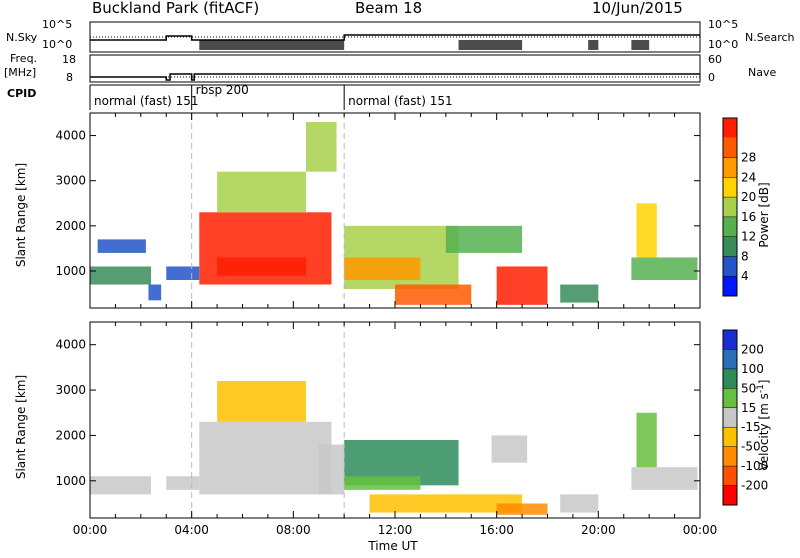 This screenshot has height=558, width=800. What do you see at coordinates (711, 77) in the screenshot?
I see `nave-tick-bottom: 0` at bounding box center [711, 77].